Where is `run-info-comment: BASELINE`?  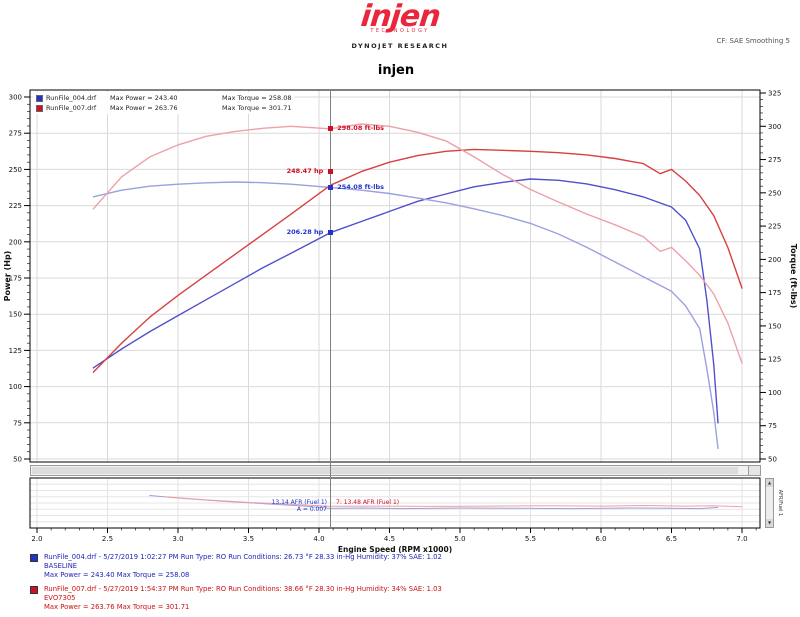 run-info-comment: BASELINE is located at coordinates (61, 566).